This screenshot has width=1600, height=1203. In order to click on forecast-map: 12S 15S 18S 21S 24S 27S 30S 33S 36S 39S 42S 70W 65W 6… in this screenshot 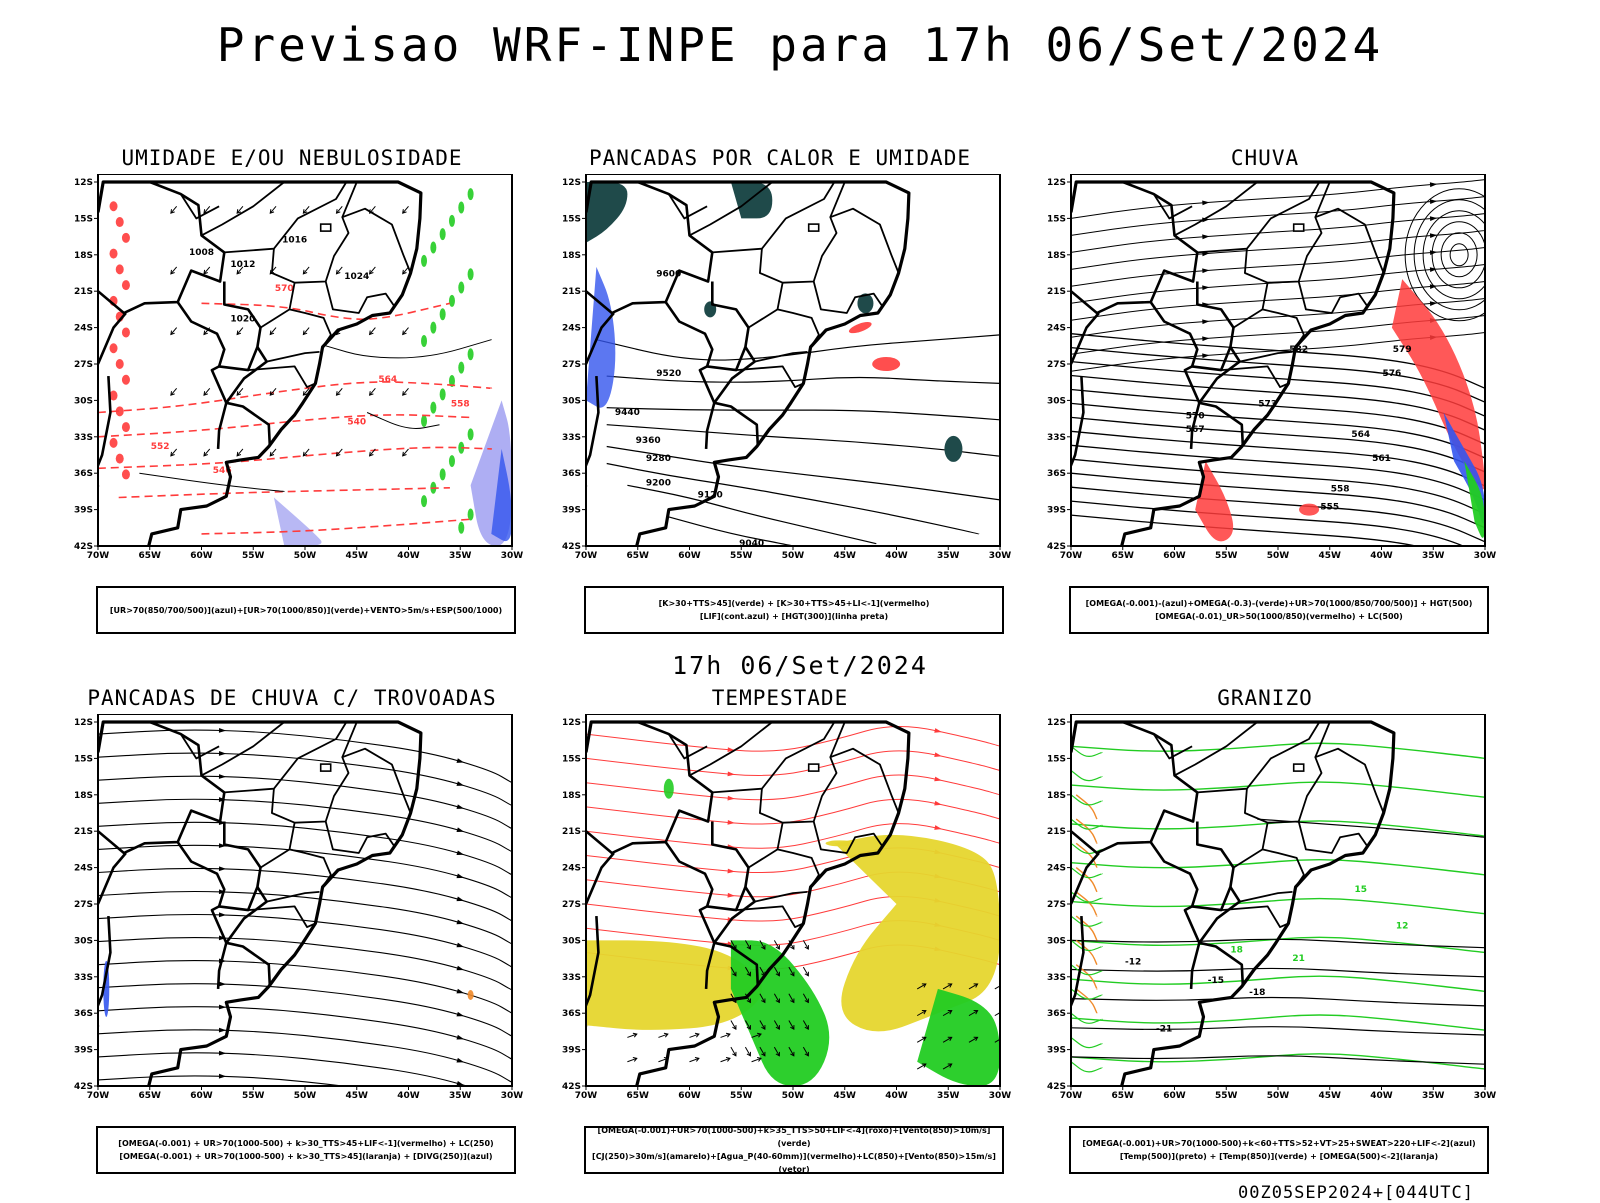, I will do `click(292, 914)`.